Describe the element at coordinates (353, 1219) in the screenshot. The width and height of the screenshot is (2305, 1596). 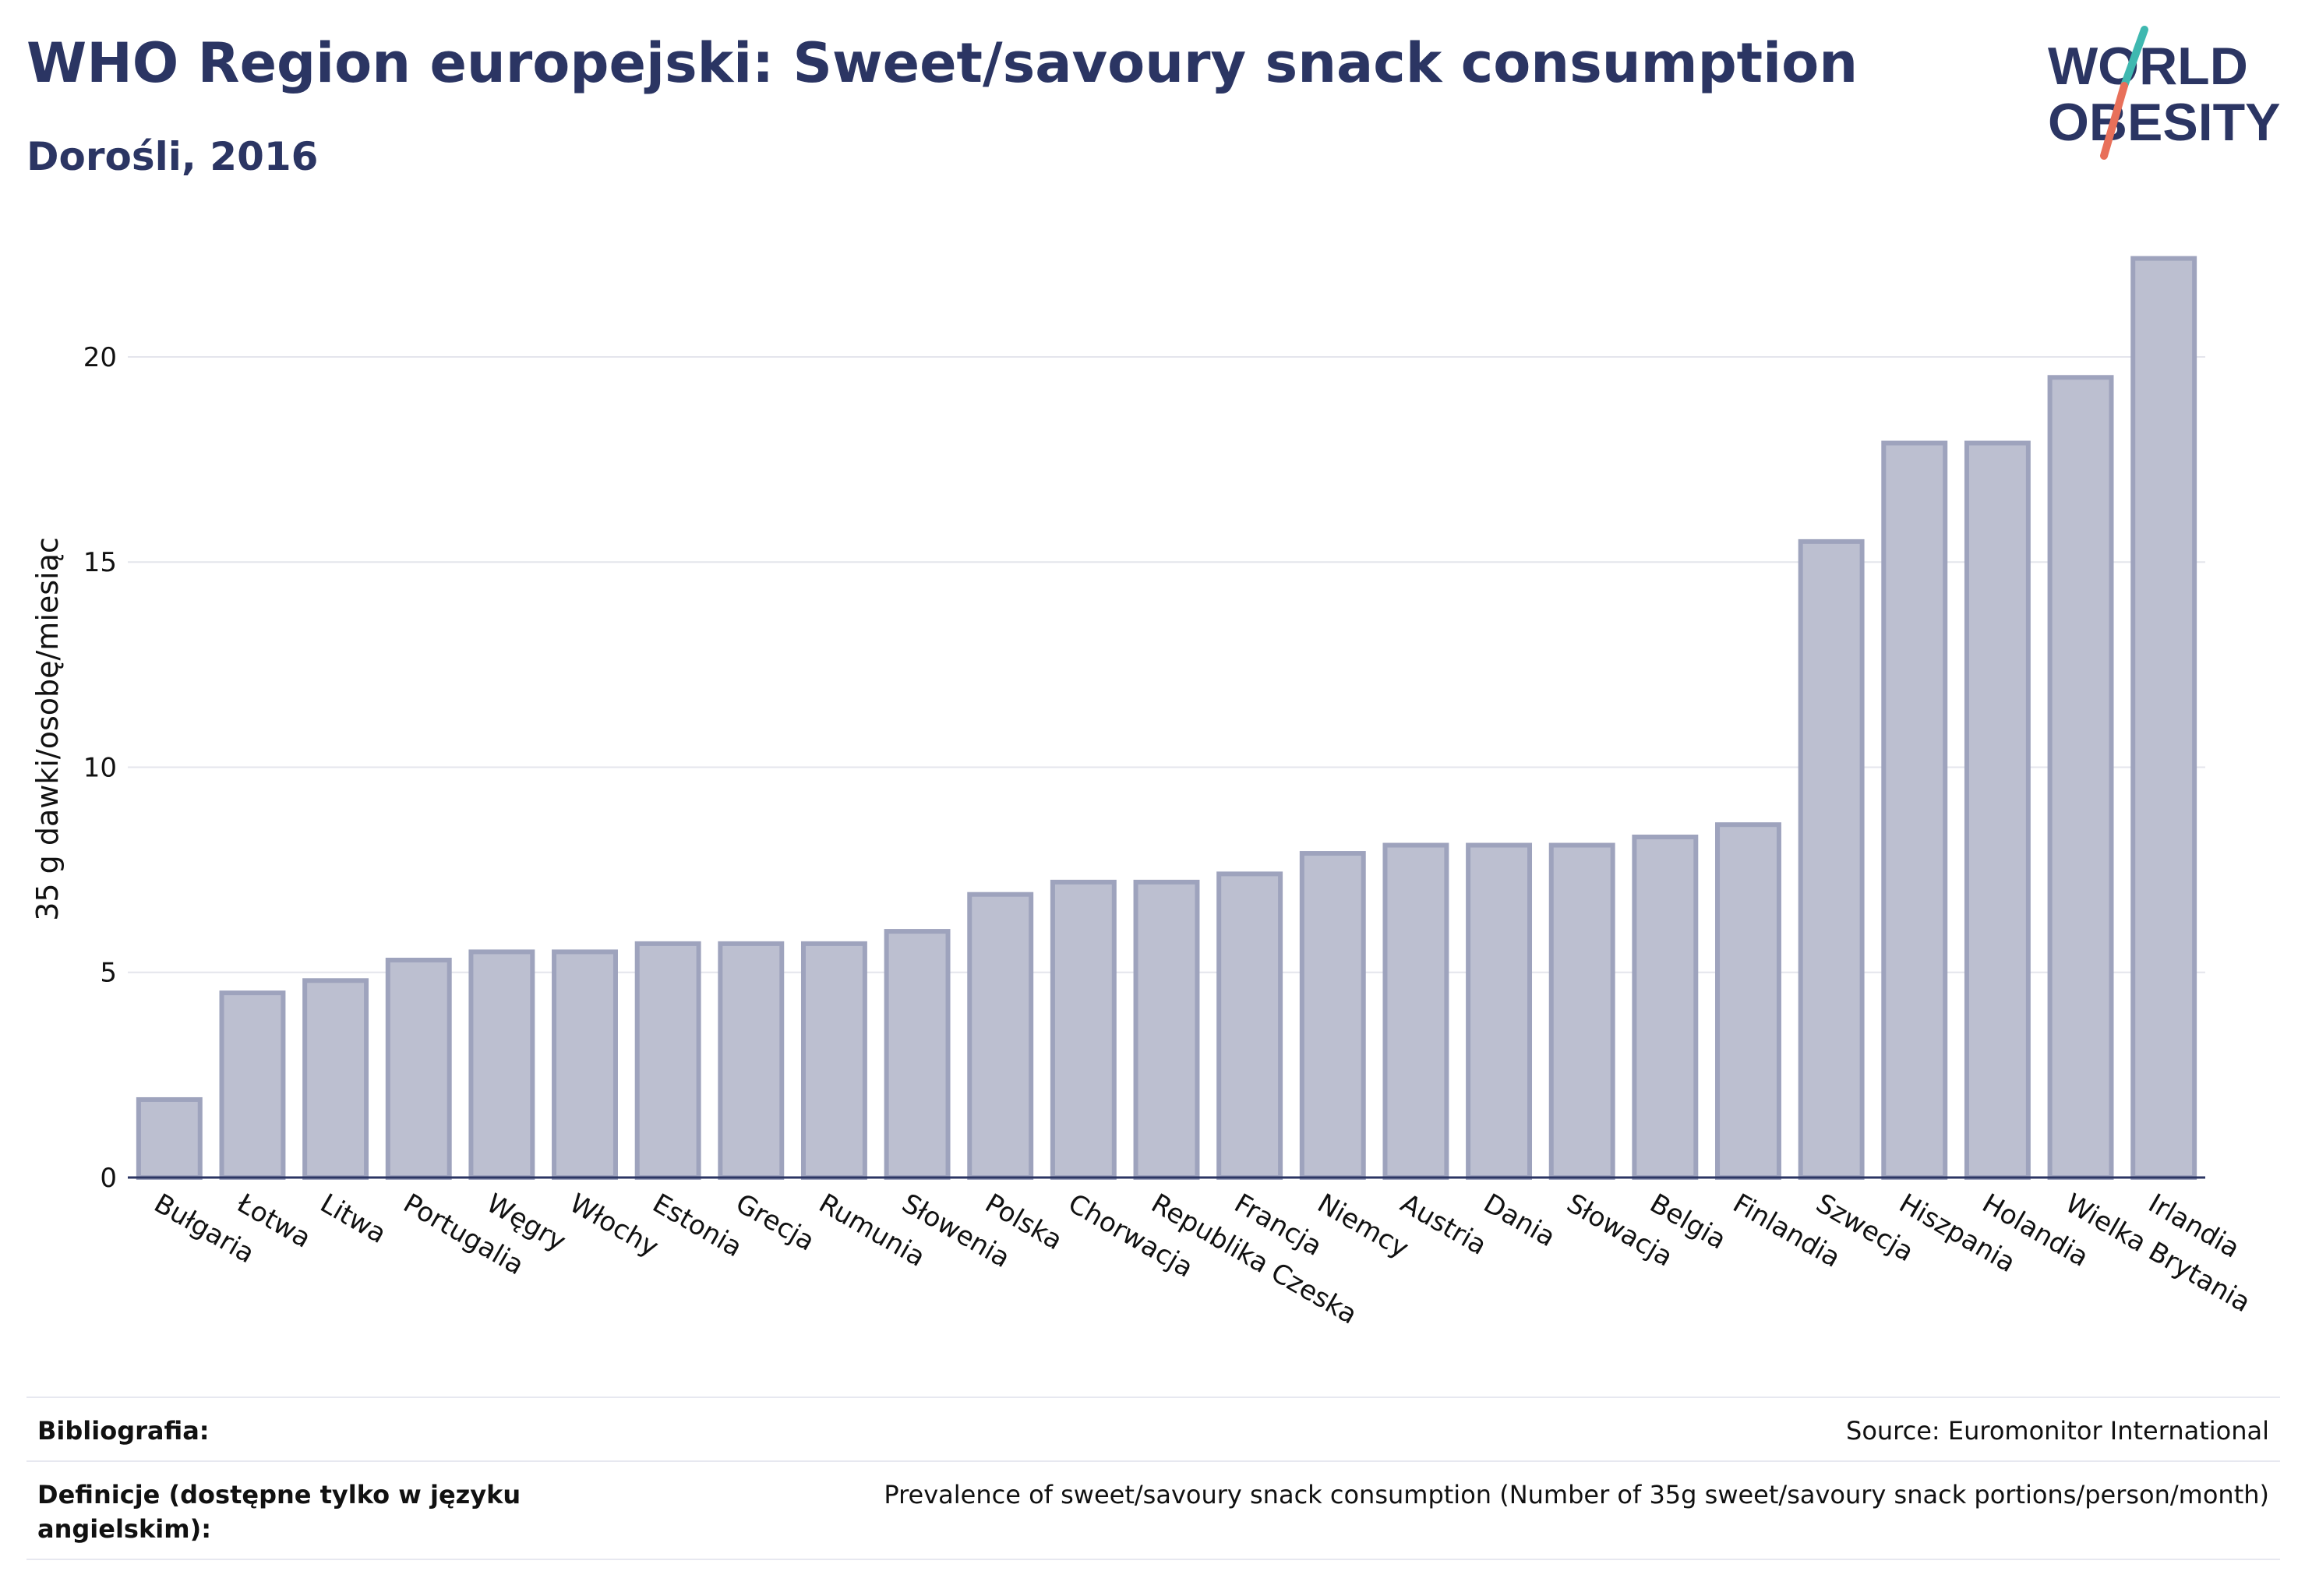
I see `x-tick-label: Litwa` at that location.